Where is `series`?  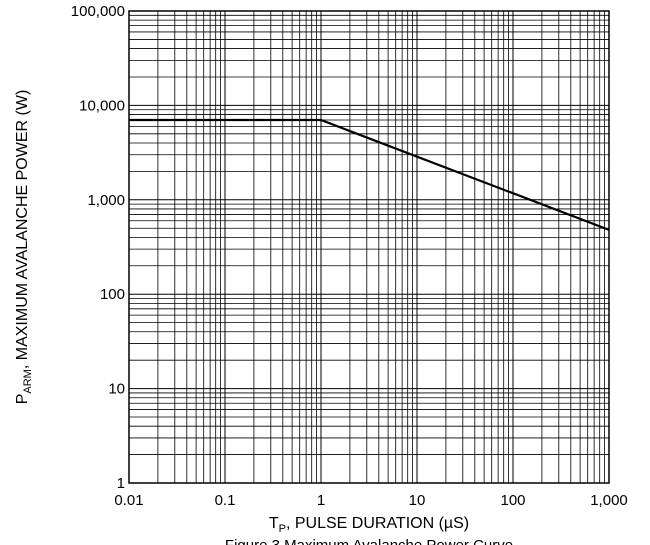 series is located at coordinates (369, 175).